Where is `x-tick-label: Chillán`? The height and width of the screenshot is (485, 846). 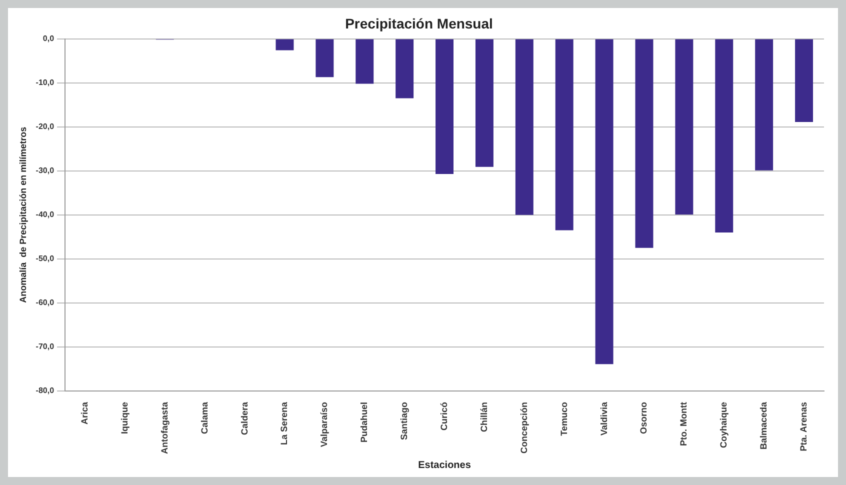
x-tick-label: Chillán is located at coordinates (483, 417).